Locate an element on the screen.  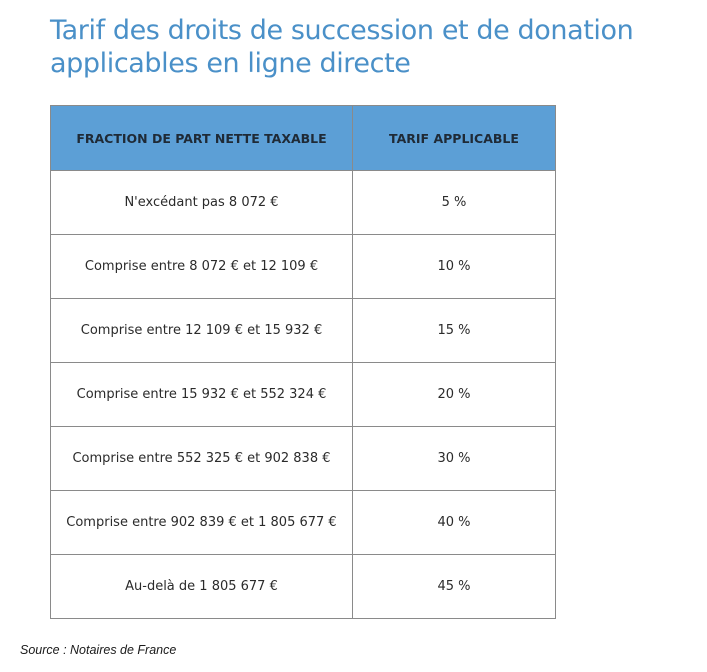
rate-cell: 45 % is located at coordinates (454, 586).